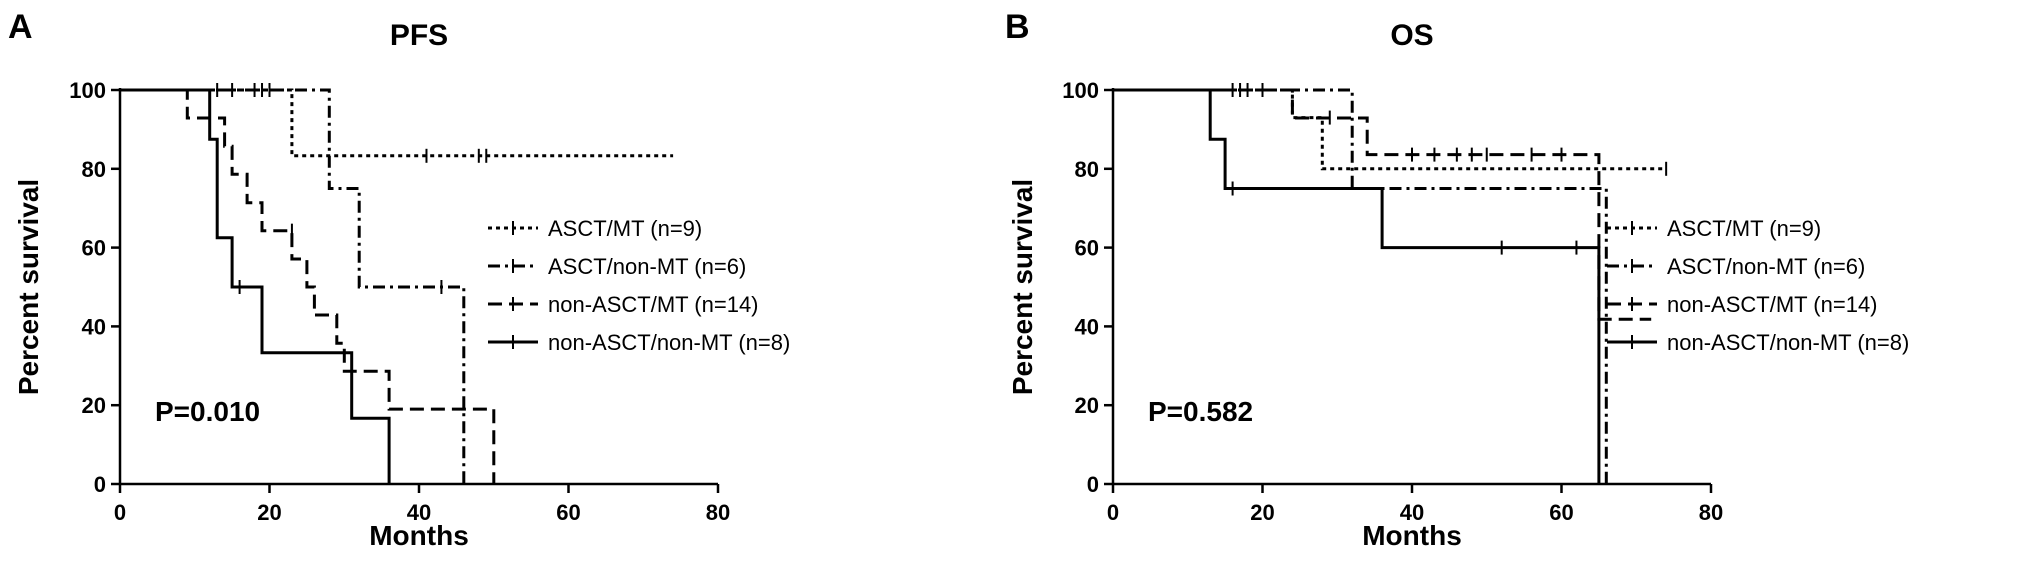  Describe the element at coordinates (1200, 411) in the screenshot. I see `p-value-annotation: P=0.582` at that location.